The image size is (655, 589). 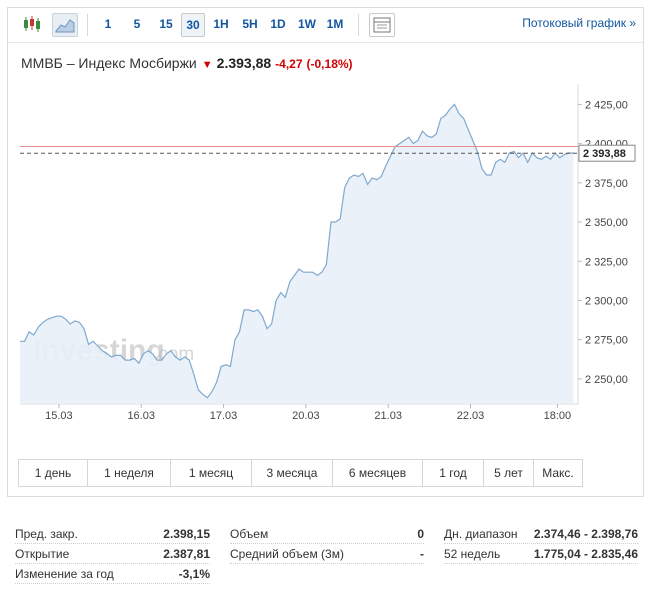 I want to click on current-price-label: 2 393,88, so click(x=604, y=154).